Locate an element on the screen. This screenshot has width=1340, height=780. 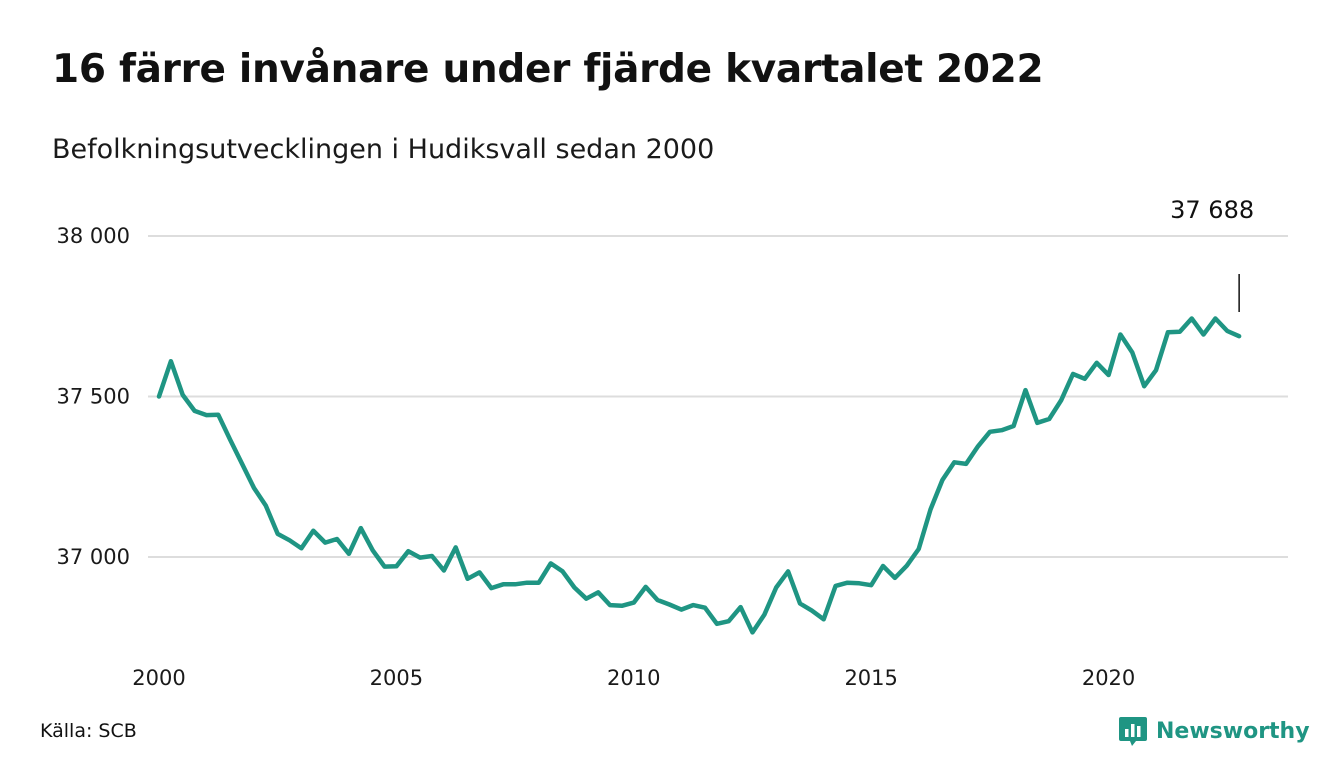
x-tick-label: 2020 is located at coordinates (1108, 678).